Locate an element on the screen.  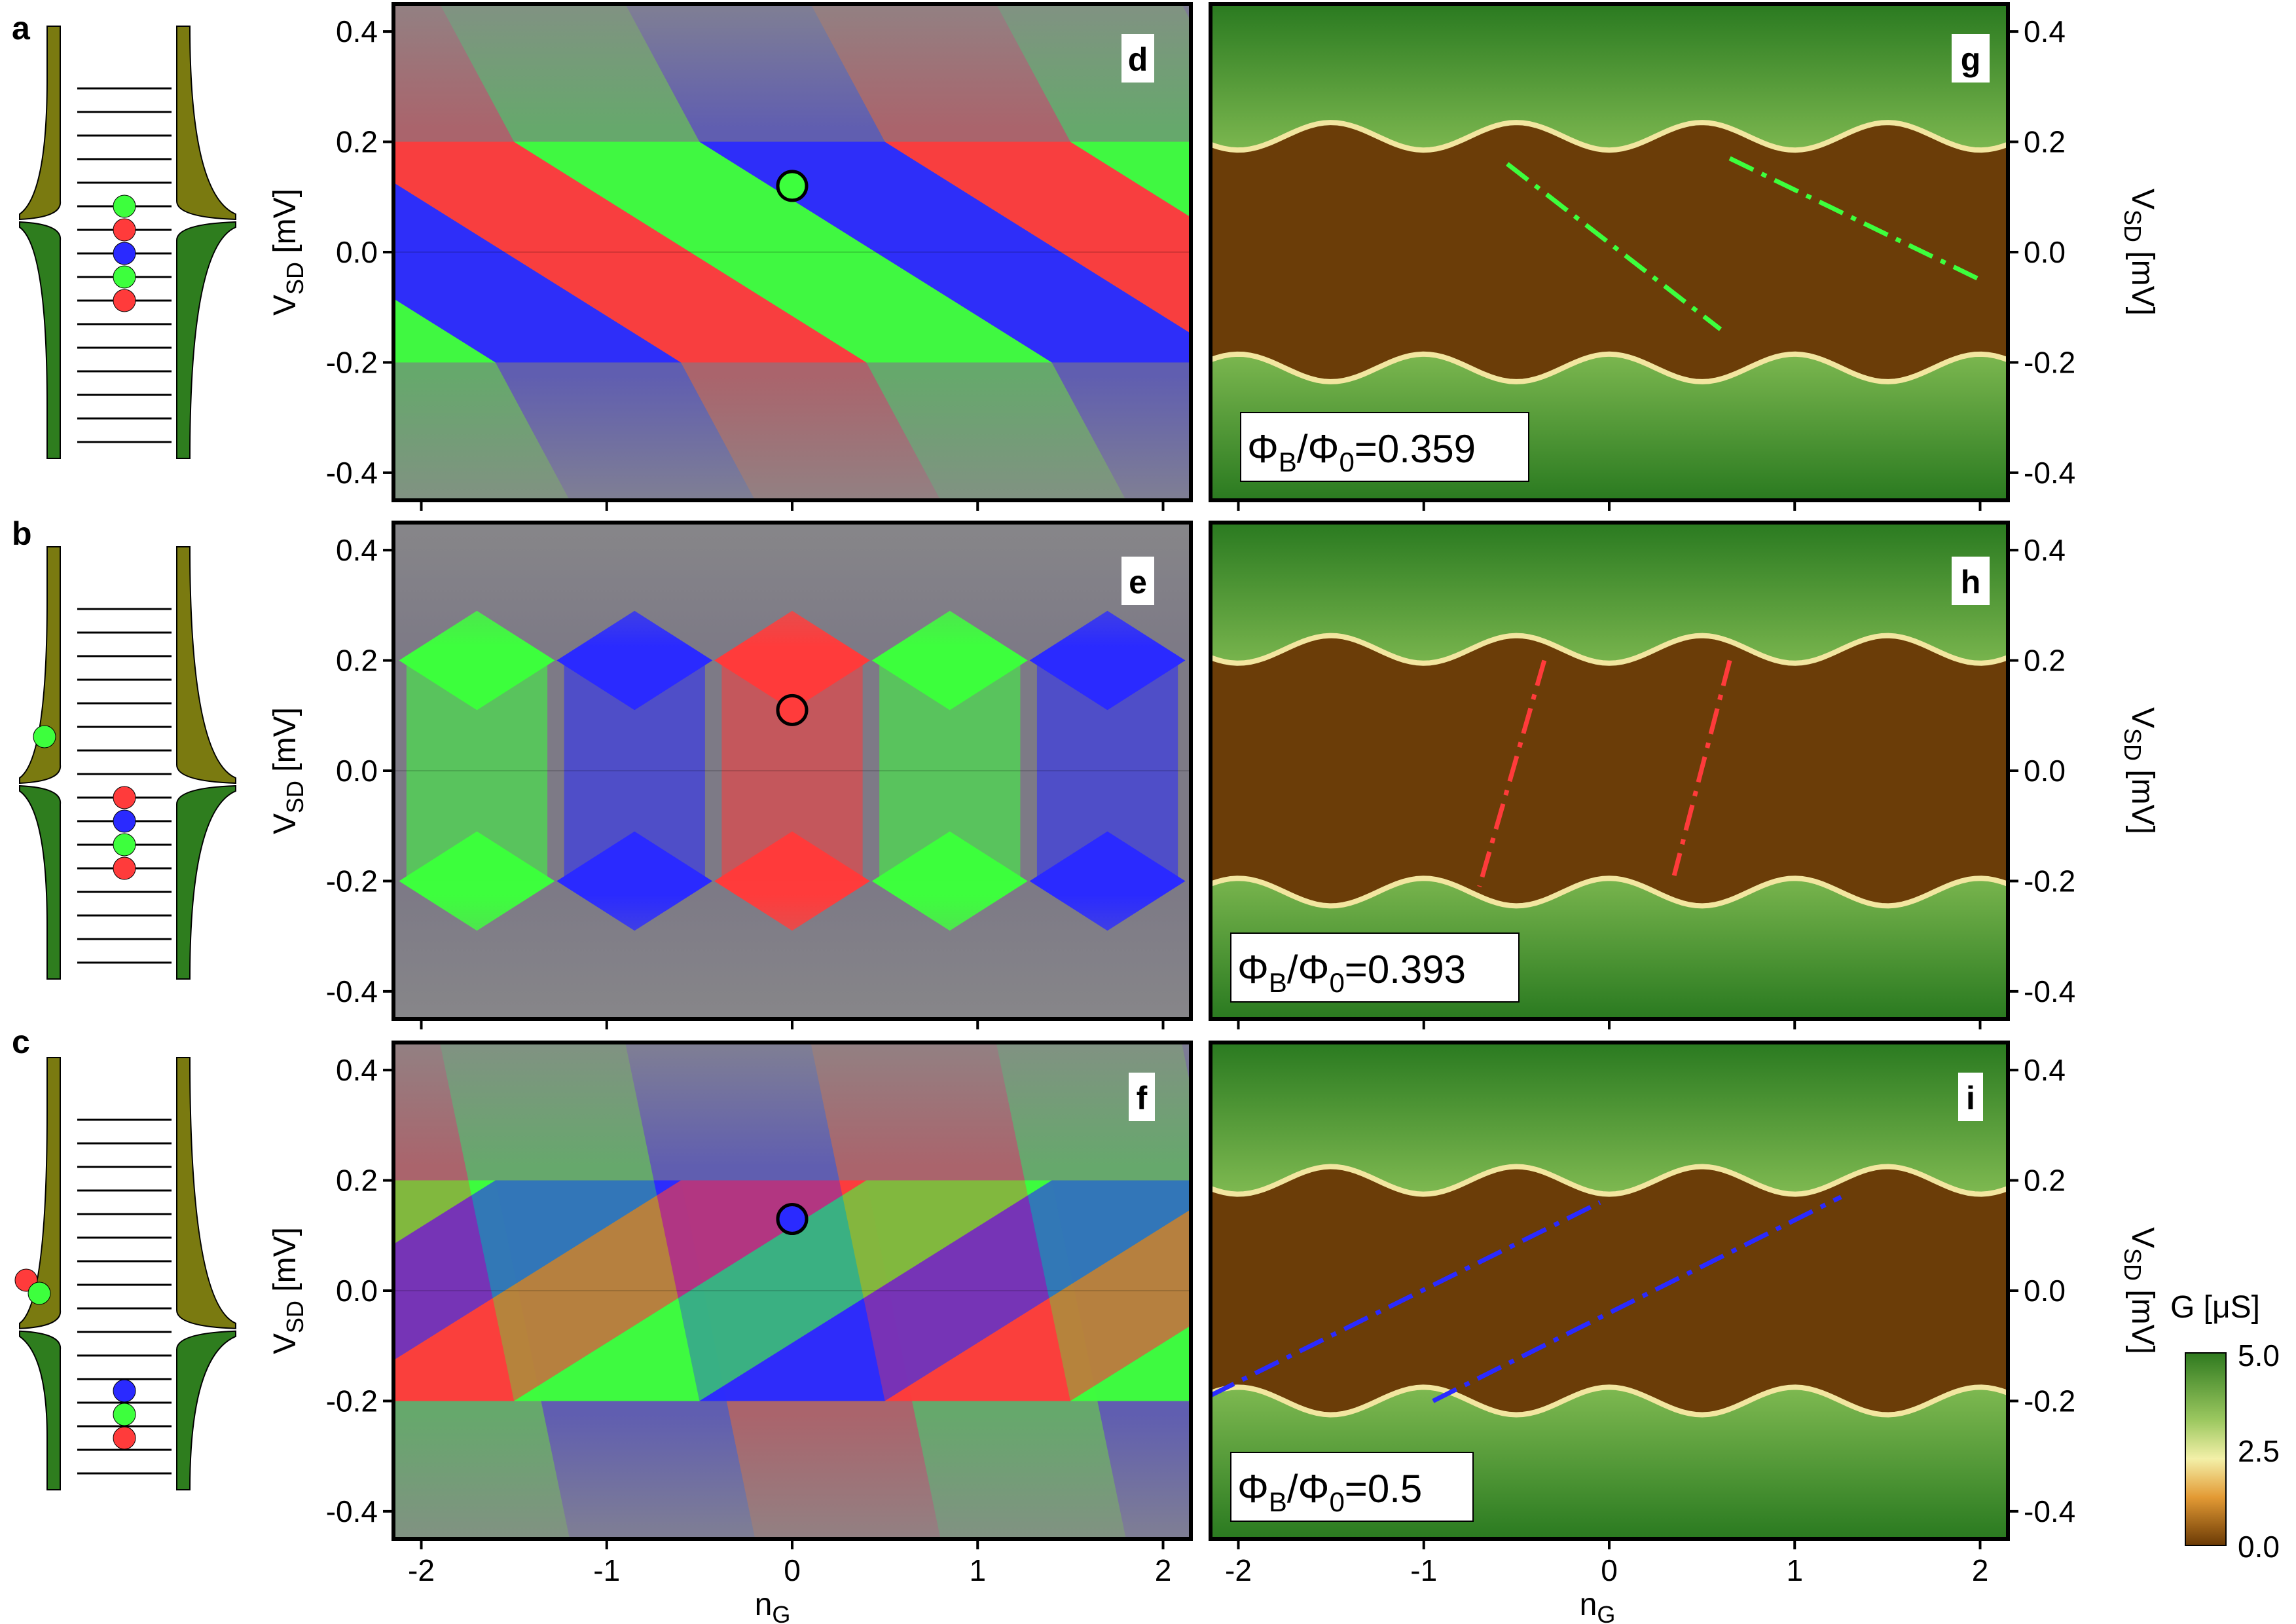
colorbar: G [μS] 5.0 2.5 0.0 is located at coordinates (2225, 1427).